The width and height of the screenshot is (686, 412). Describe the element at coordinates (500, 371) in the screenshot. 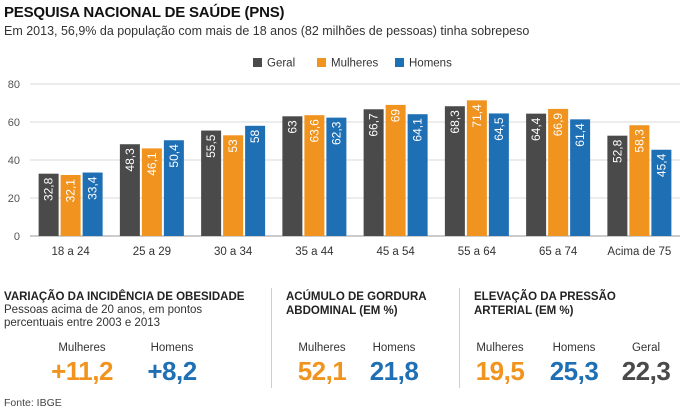

I see `pressure-women-value: 19,5` at that location.